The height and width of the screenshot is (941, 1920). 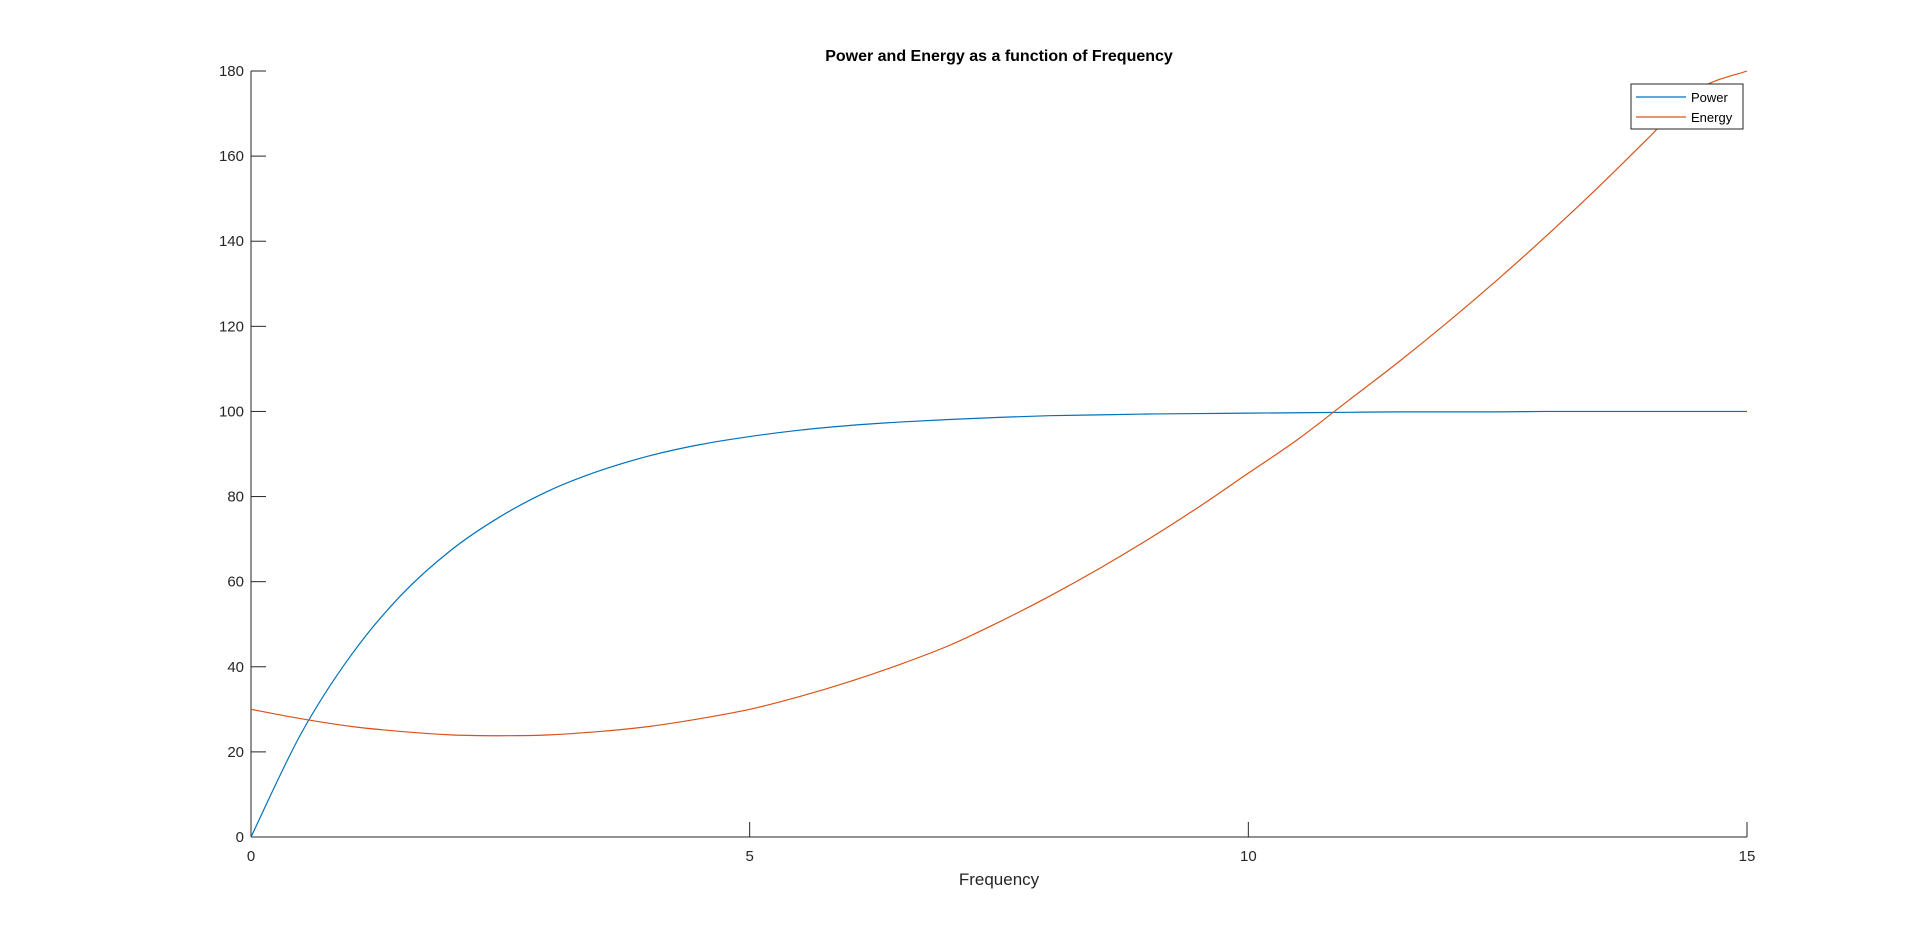 What do you see at coordinates (1248, 856) in the screenshot?
I see `x-tick-label: 10` at bounding box center [1248, 856].